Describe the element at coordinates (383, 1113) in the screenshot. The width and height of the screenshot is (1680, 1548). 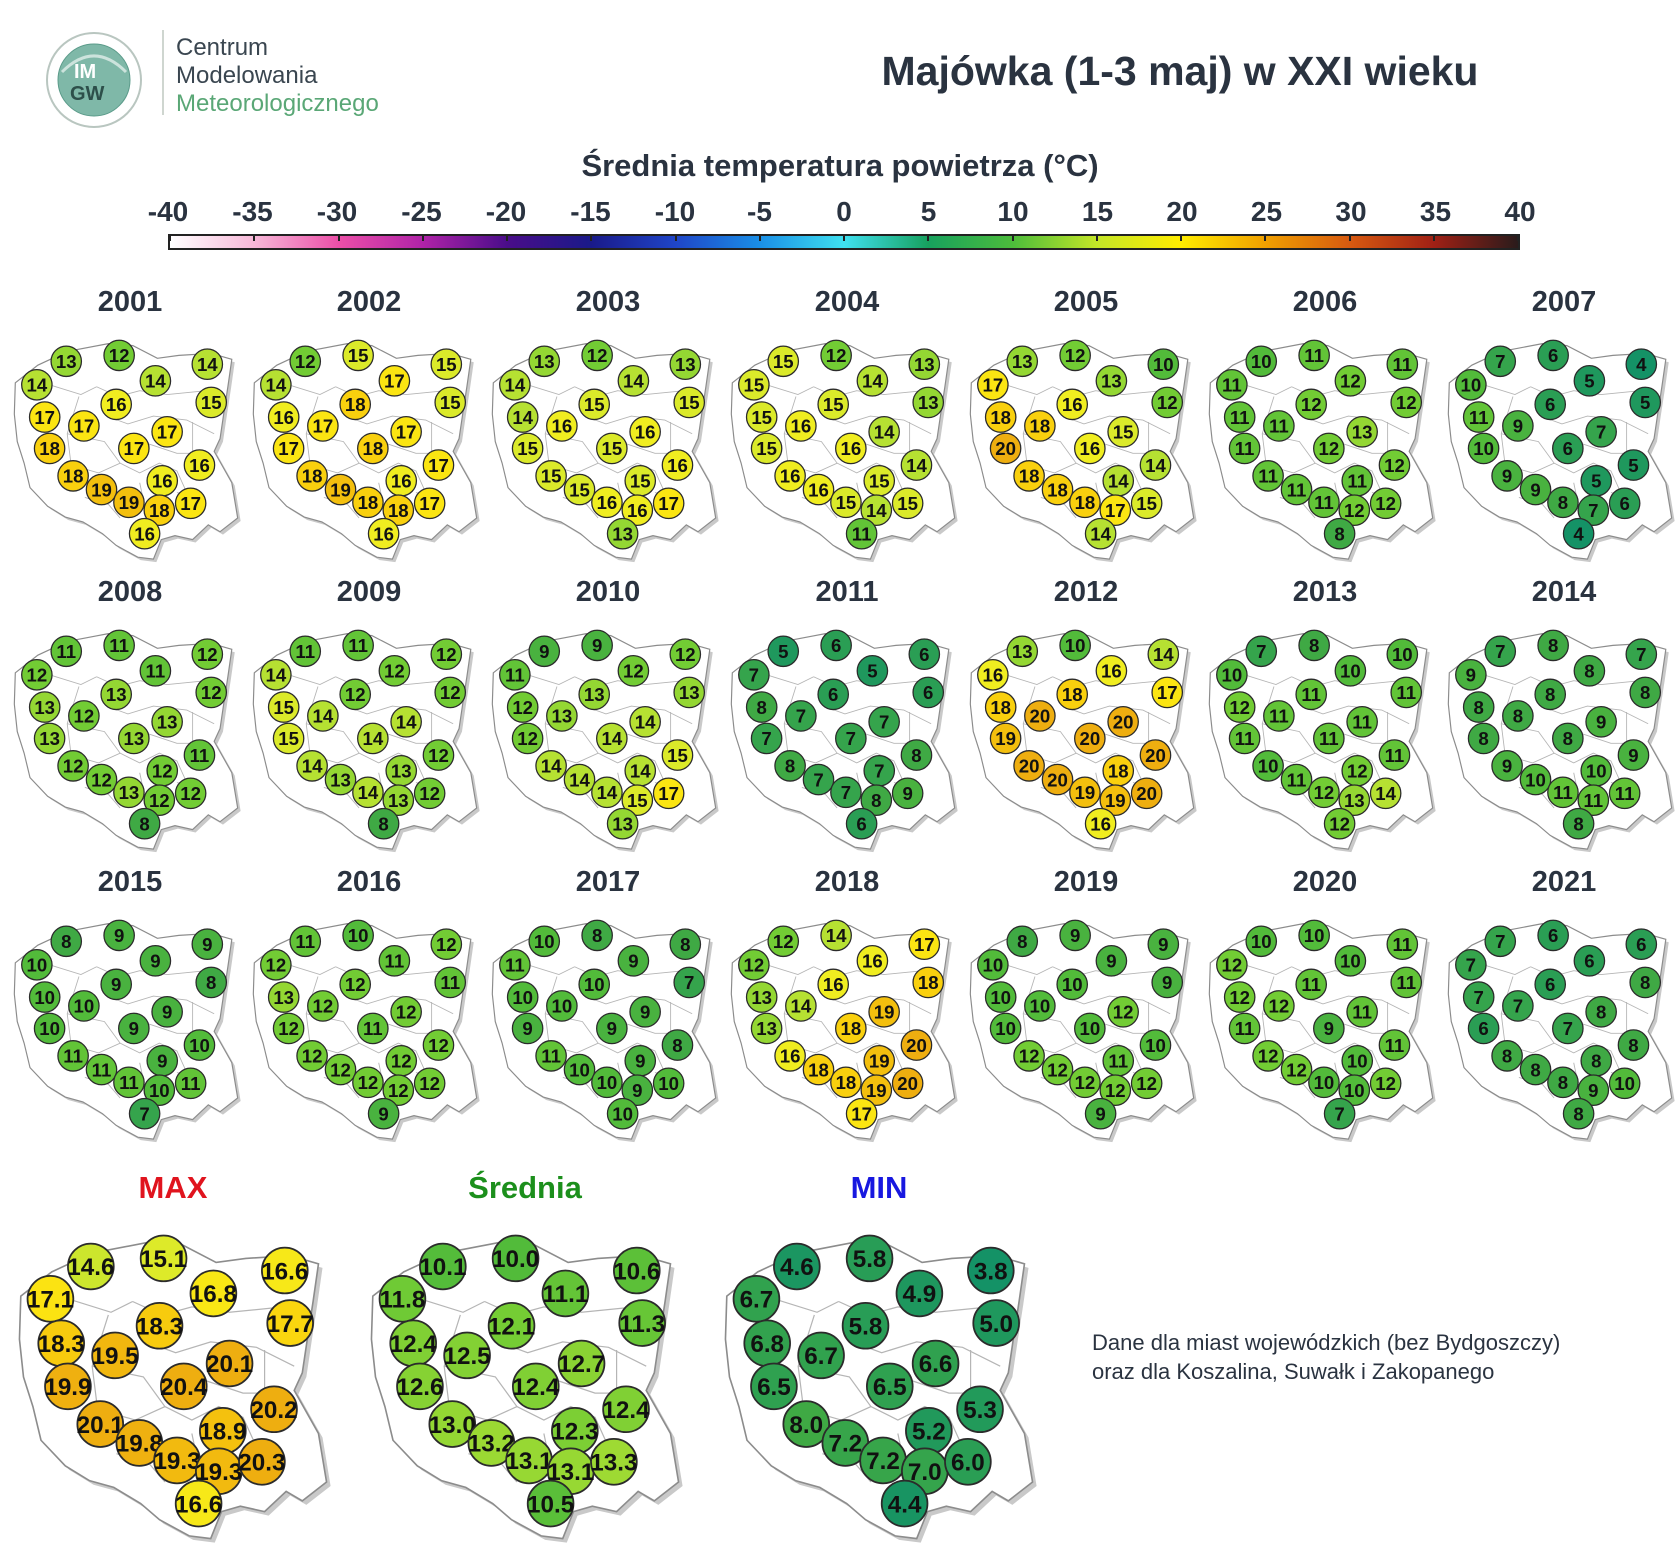
I see `city-marker: 9` at that location.